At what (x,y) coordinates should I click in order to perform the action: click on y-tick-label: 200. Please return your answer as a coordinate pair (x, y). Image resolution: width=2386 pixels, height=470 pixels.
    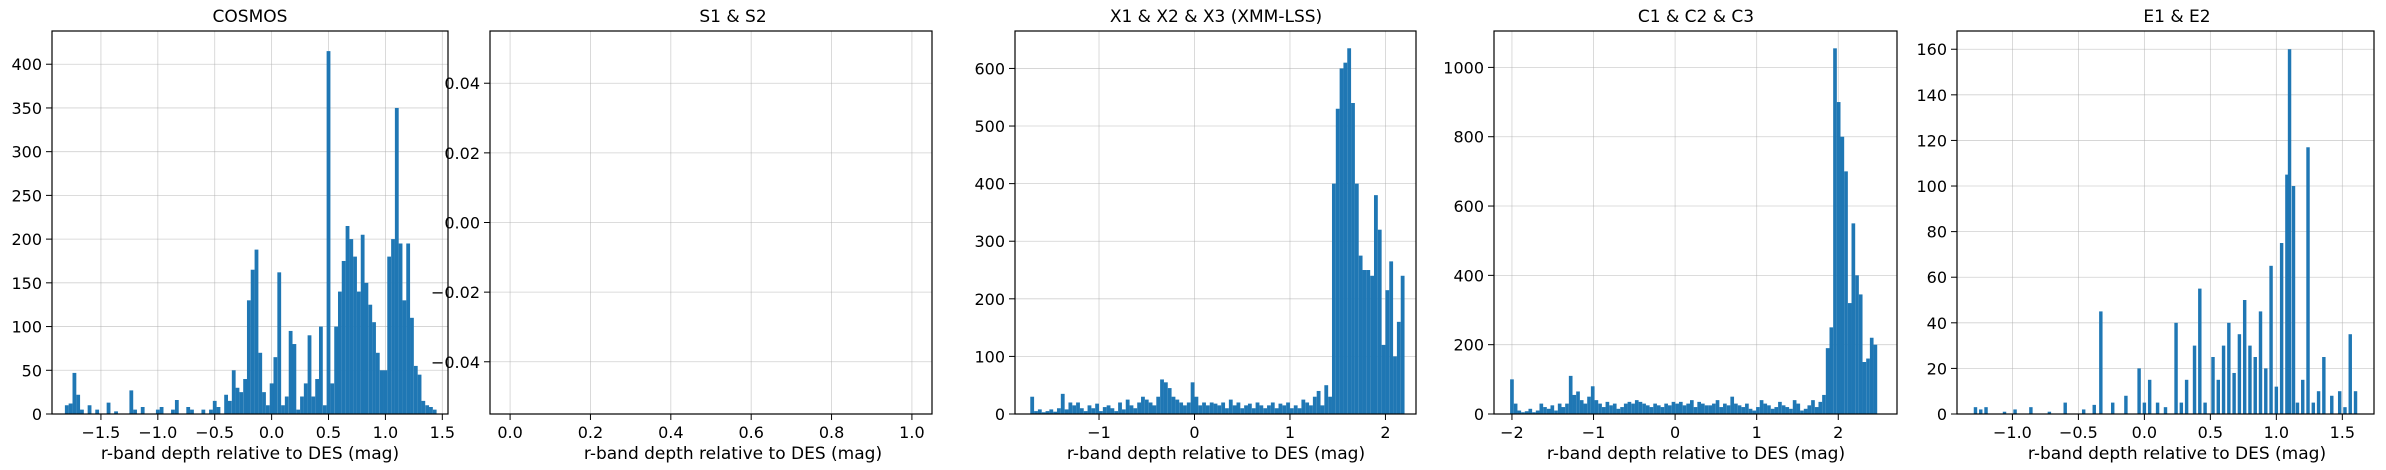
    Looking at the image, I should click on (26, 239).